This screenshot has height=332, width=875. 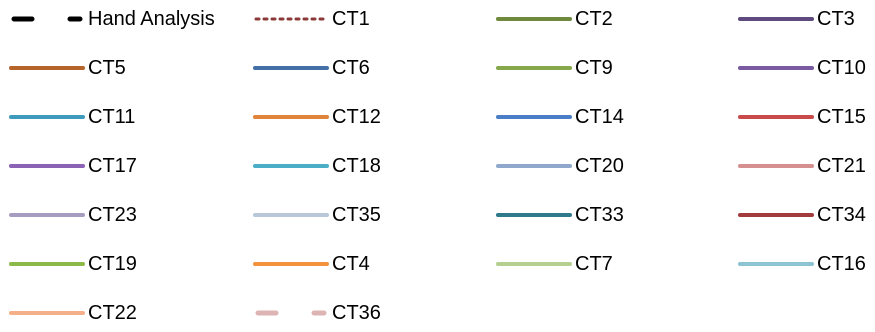 I want to click on legend-label-ct9: CT9, so click(x=594, y=68).